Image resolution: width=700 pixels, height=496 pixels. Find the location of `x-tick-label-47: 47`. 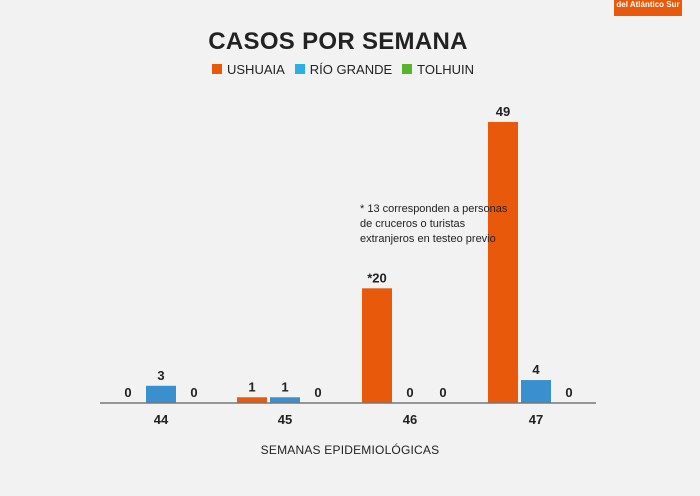

x-tick-label-47: 47 is located at coordinates (536, 419).